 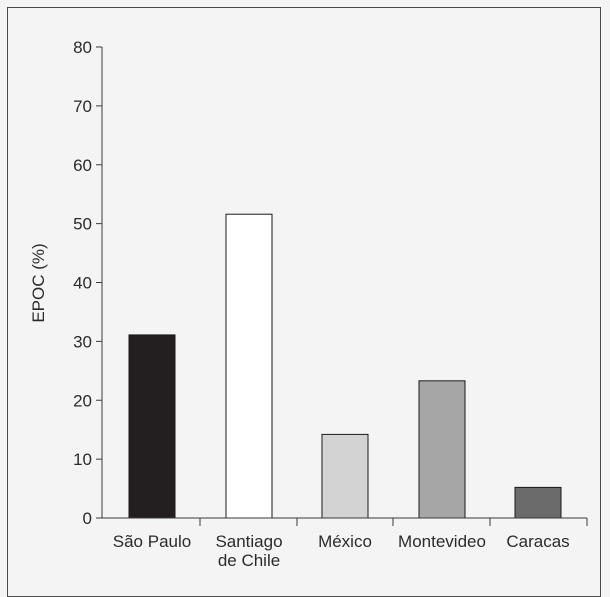 I want to click on x-tick-label: Santiago de Chile, so click(x=248, y=551).